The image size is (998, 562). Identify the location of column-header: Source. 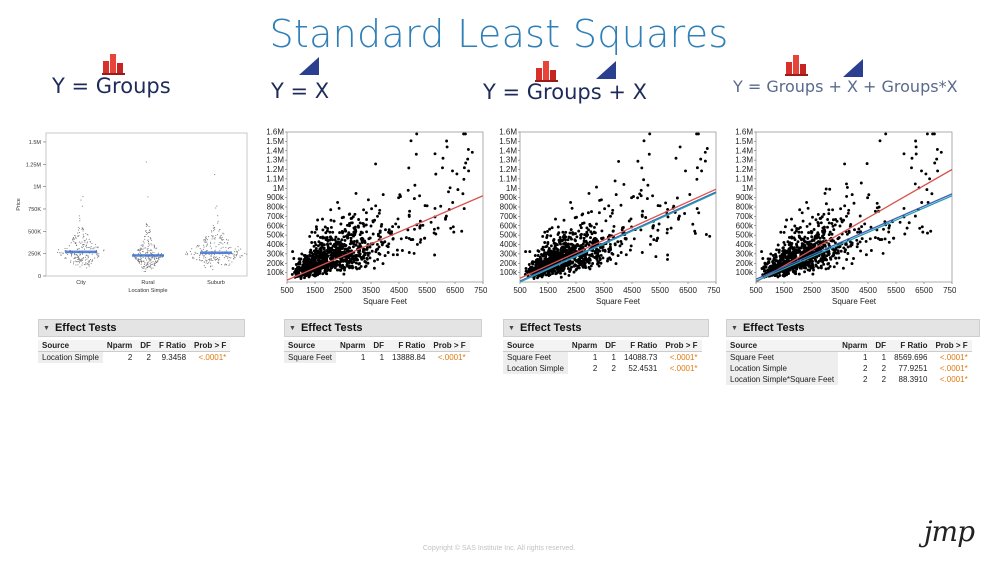
(310, 346).